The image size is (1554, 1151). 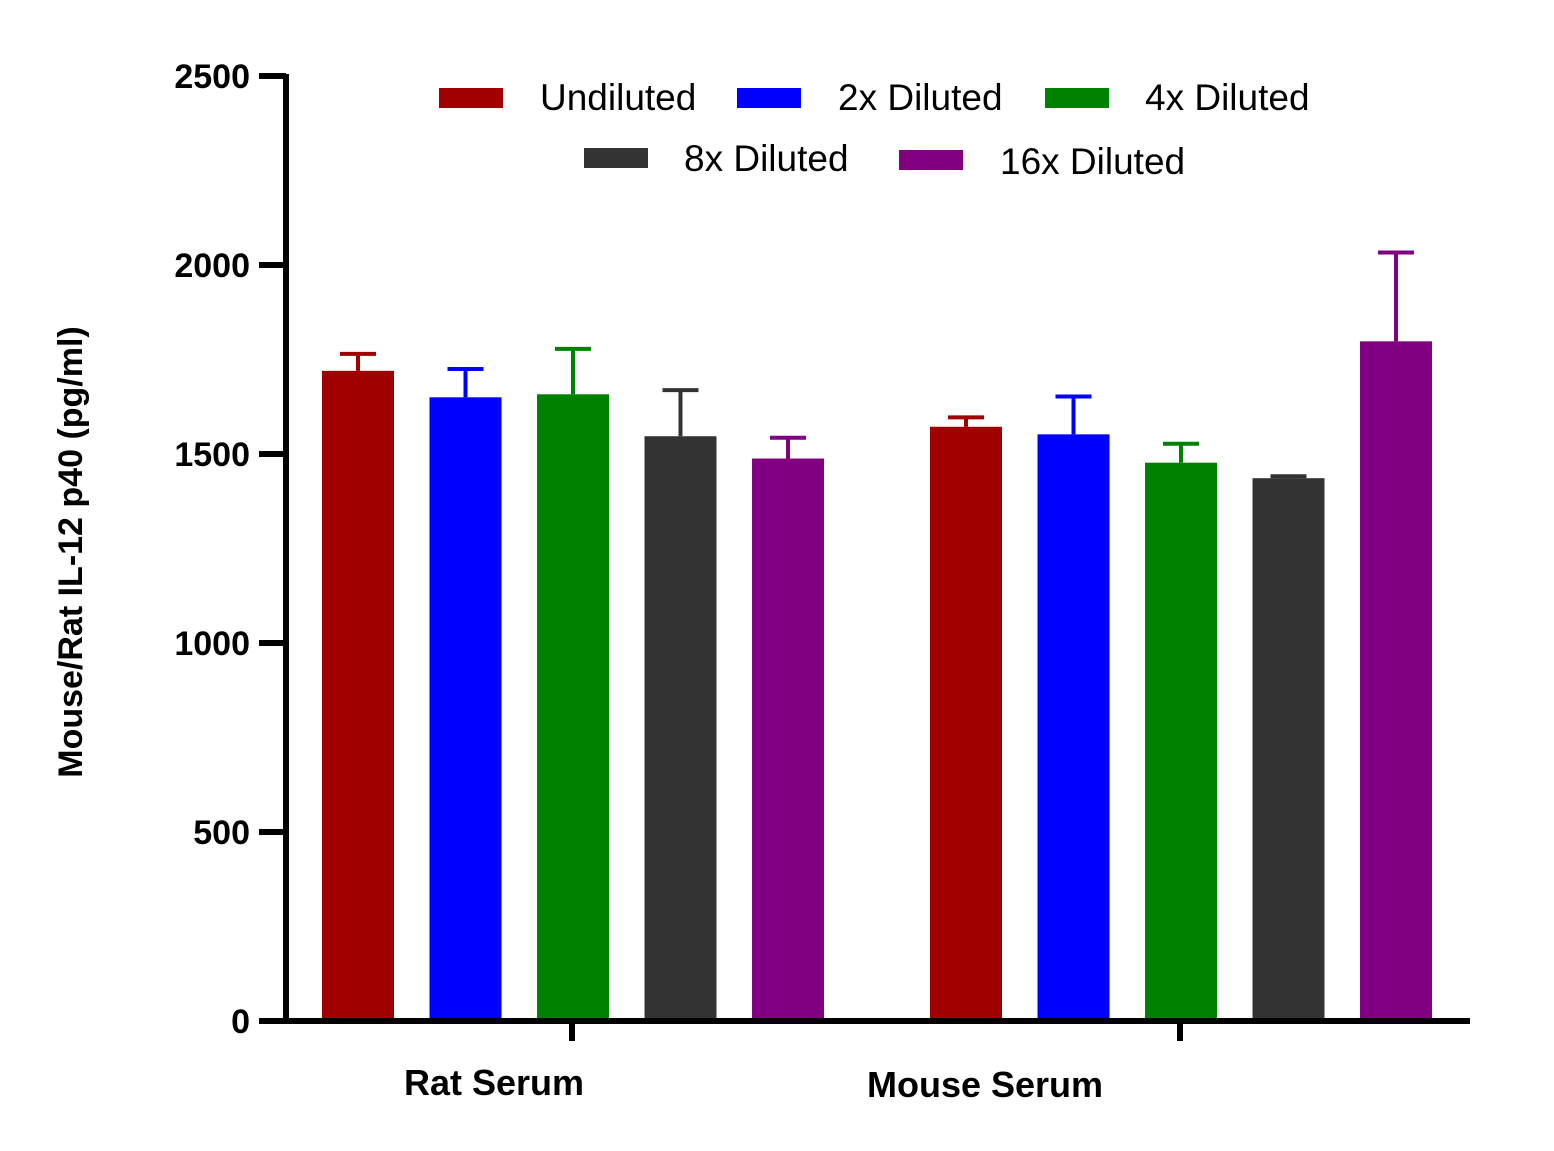 I want to click on bar-mouse-serum-4x-diluted, so click(x=1181, y=742).